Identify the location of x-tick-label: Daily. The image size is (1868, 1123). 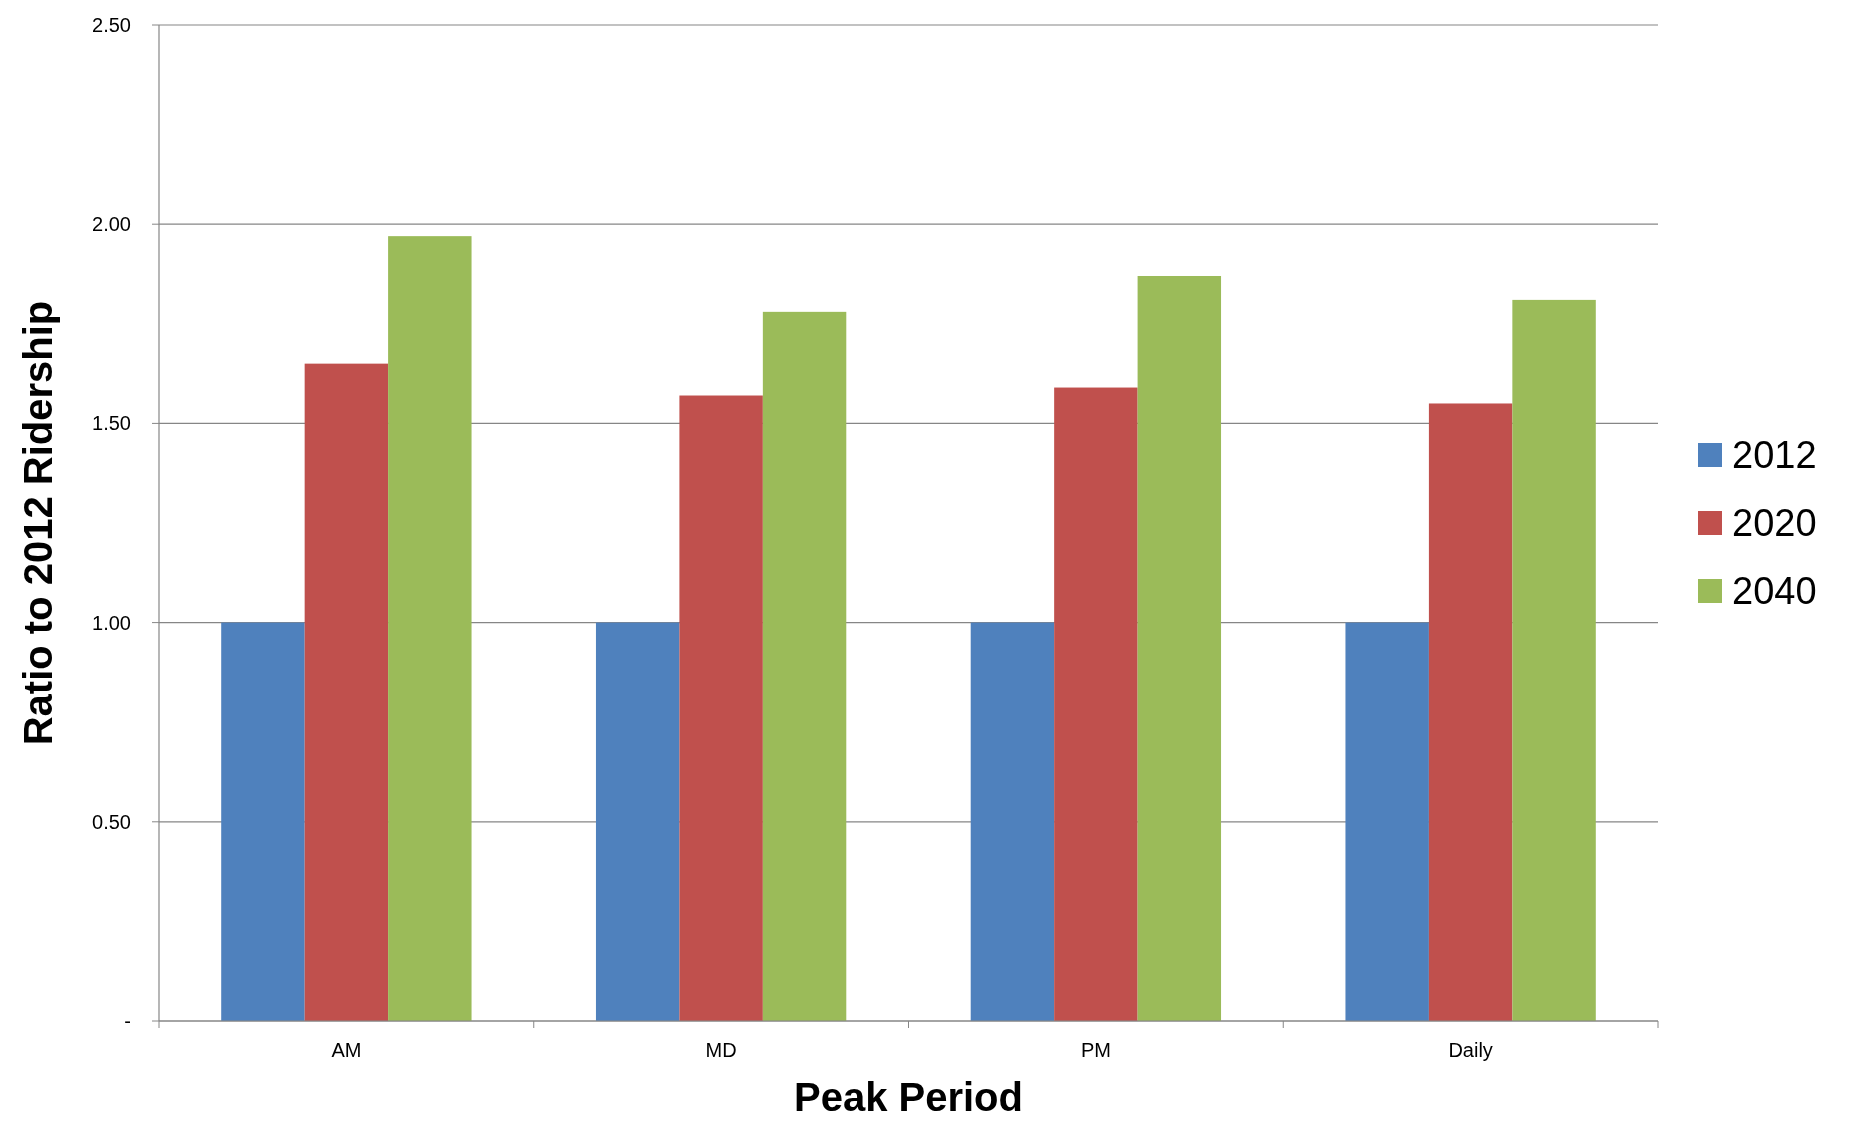
(1470, 1050).